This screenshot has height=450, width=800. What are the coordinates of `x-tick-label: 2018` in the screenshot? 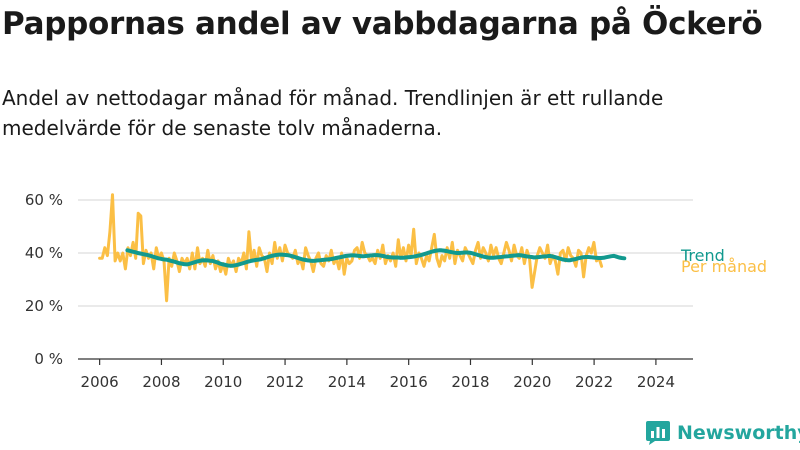 It's located at (470, 382).